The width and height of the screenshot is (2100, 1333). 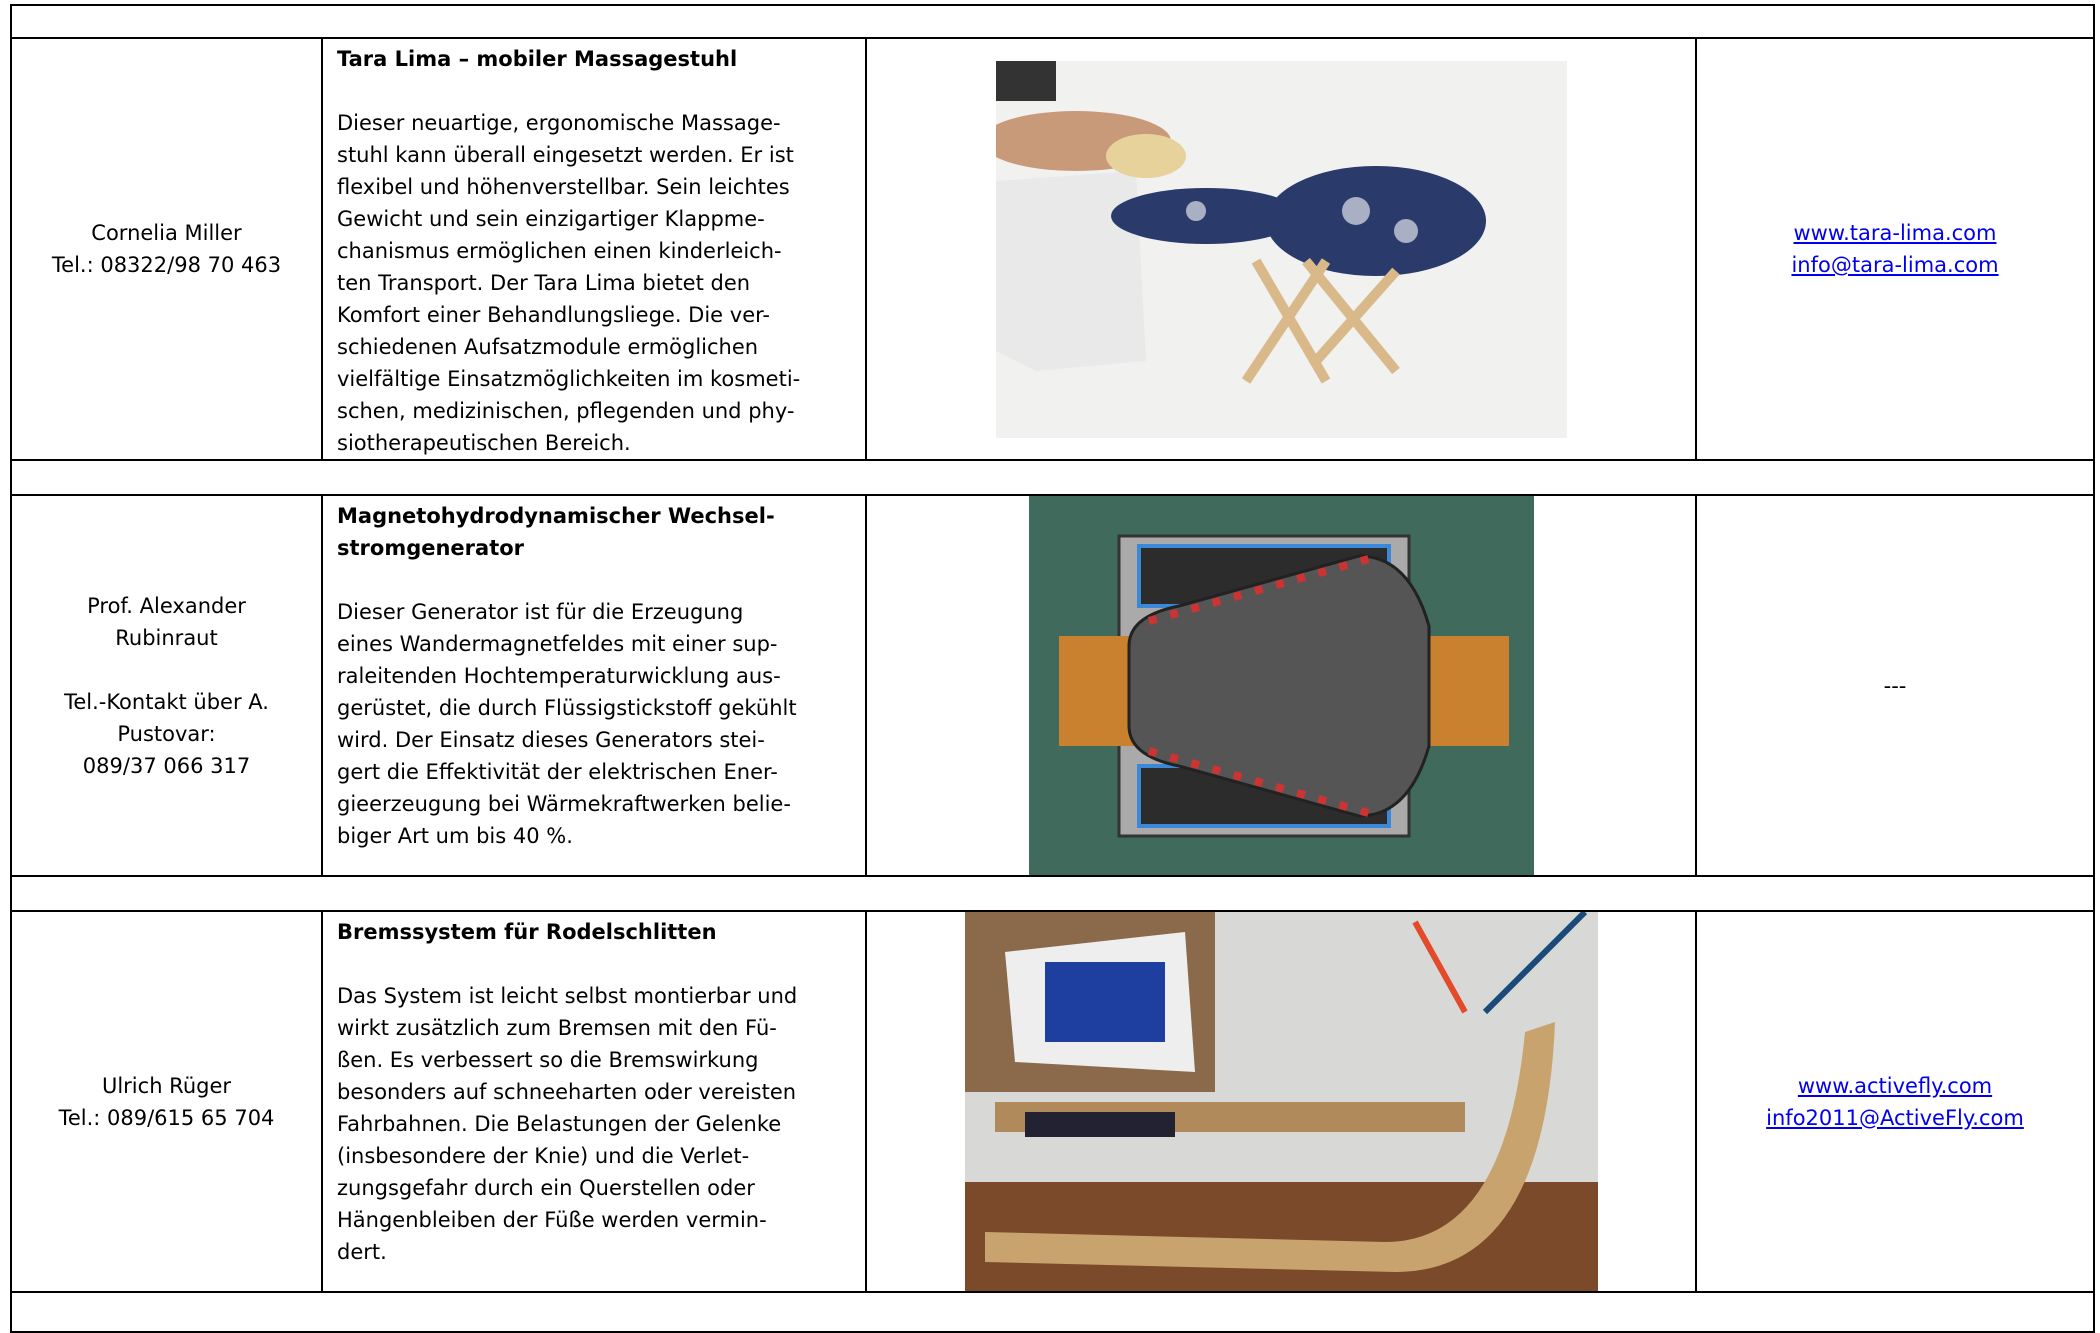 I want to click on links-cell: www.tara-lima.com info@tara-lima.com, so click(x=1895, y=249).